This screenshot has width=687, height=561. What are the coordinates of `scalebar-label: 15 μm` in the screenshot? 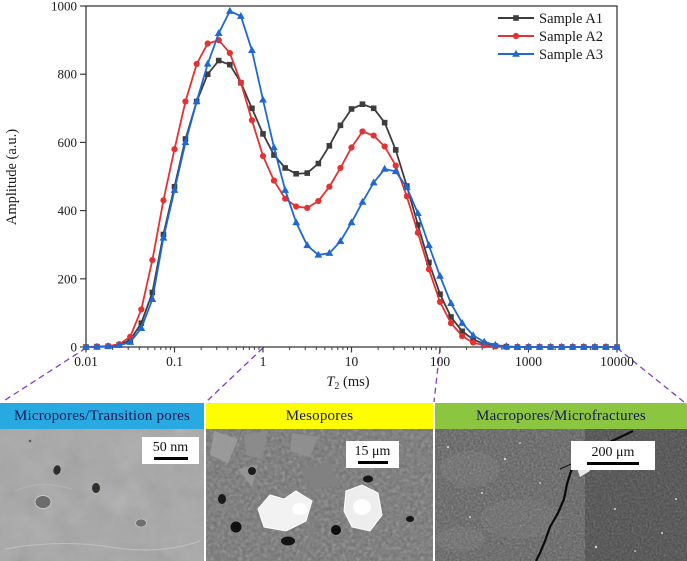 It's located at (372, 451).